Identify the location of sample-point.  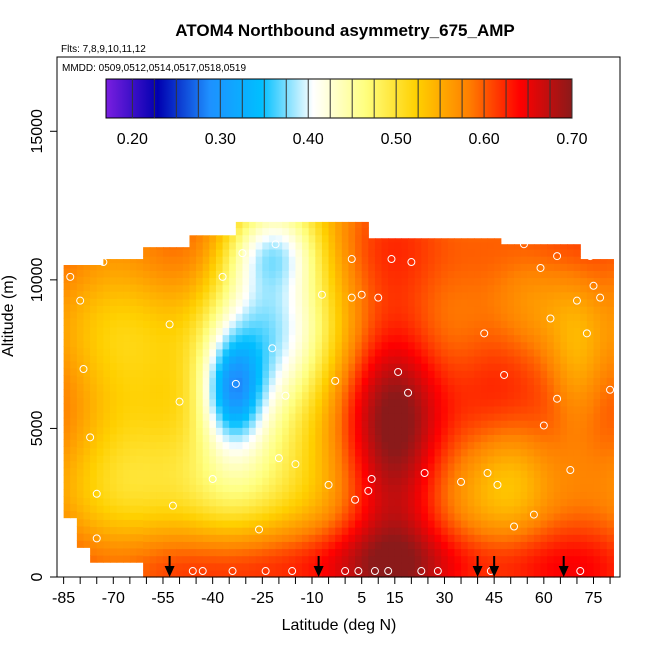
(497, 484).